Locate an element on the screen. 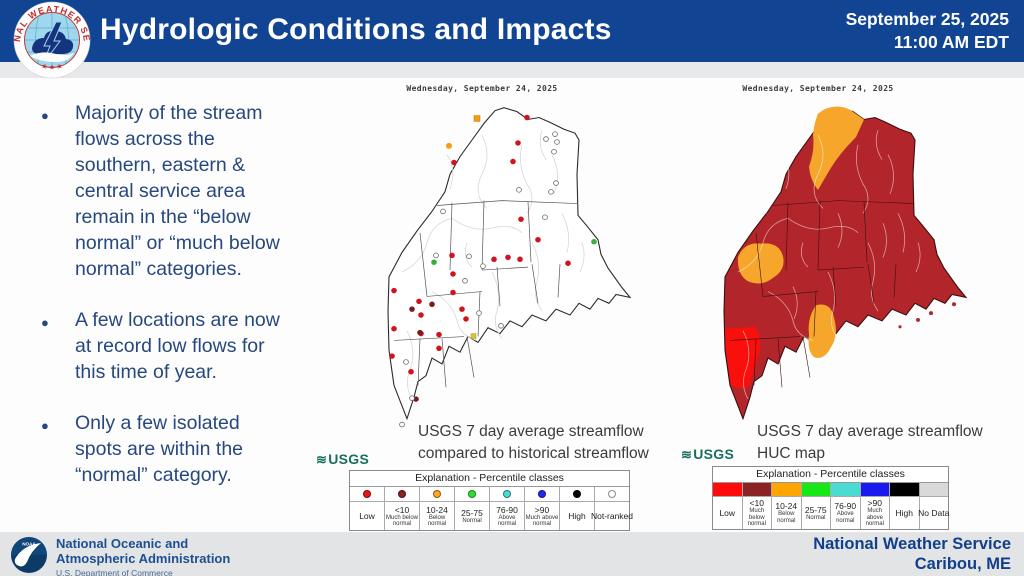  maine-outline is located at coordinates (509, 264).